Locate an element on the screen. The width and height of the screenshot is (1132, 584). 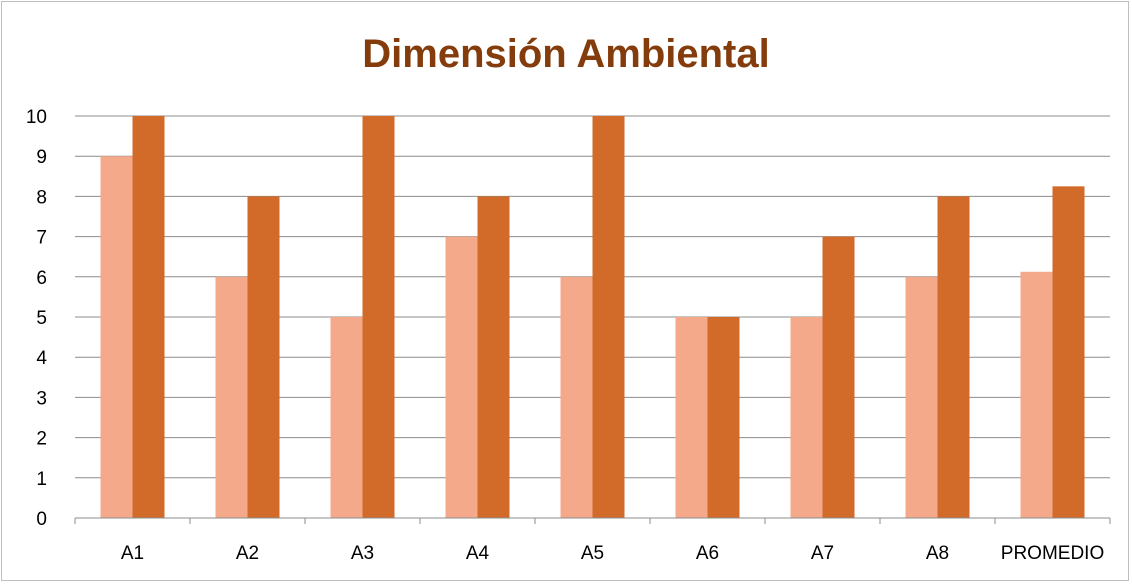
x-tick-label: A8 is located at coordinates (937, 553).